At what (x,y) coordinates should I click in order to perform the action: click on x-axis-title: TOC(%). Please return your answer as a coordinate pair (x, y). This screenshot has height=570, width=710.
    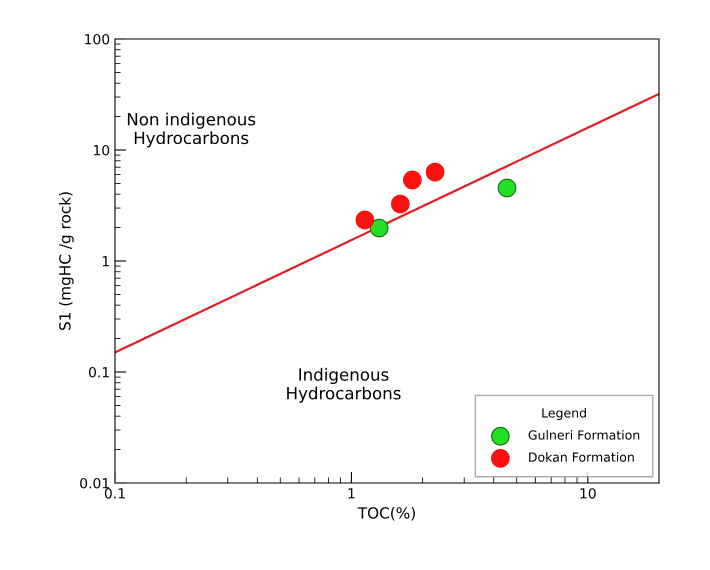
    Looking at the image, I should click on (386, 513).